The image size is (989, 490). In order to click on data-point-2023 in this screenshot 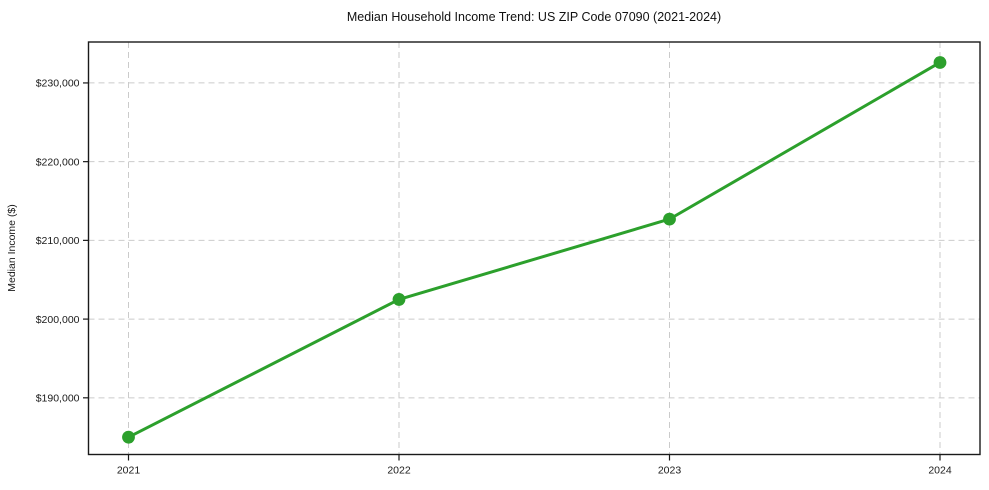, I will do `click(669, 219)`.